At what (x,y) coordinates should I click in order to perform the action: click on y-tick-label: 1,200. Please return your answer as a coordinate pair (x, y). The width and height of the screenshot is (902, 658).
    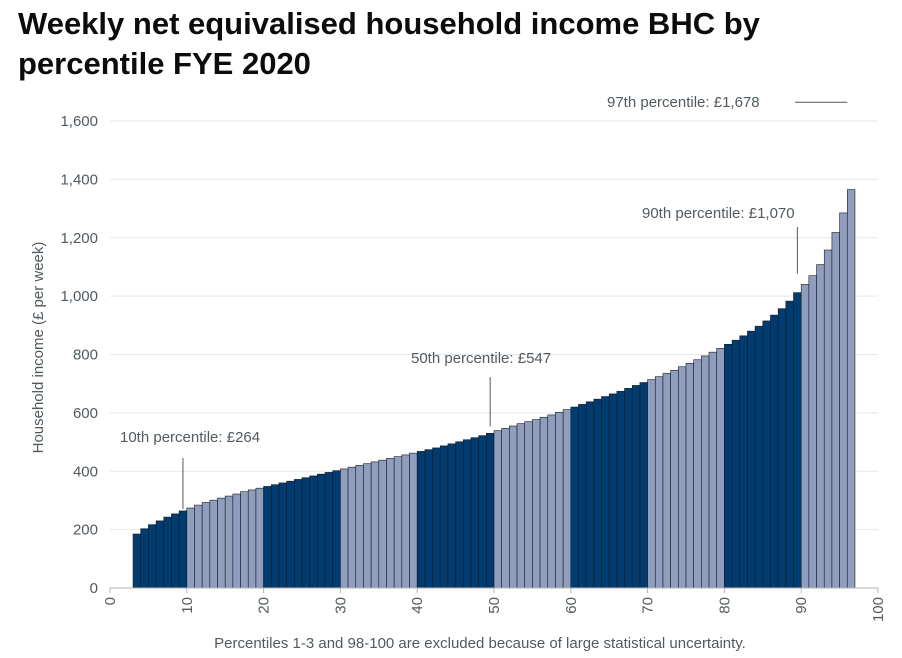
    Looking at the image, I should click on (79, 238).